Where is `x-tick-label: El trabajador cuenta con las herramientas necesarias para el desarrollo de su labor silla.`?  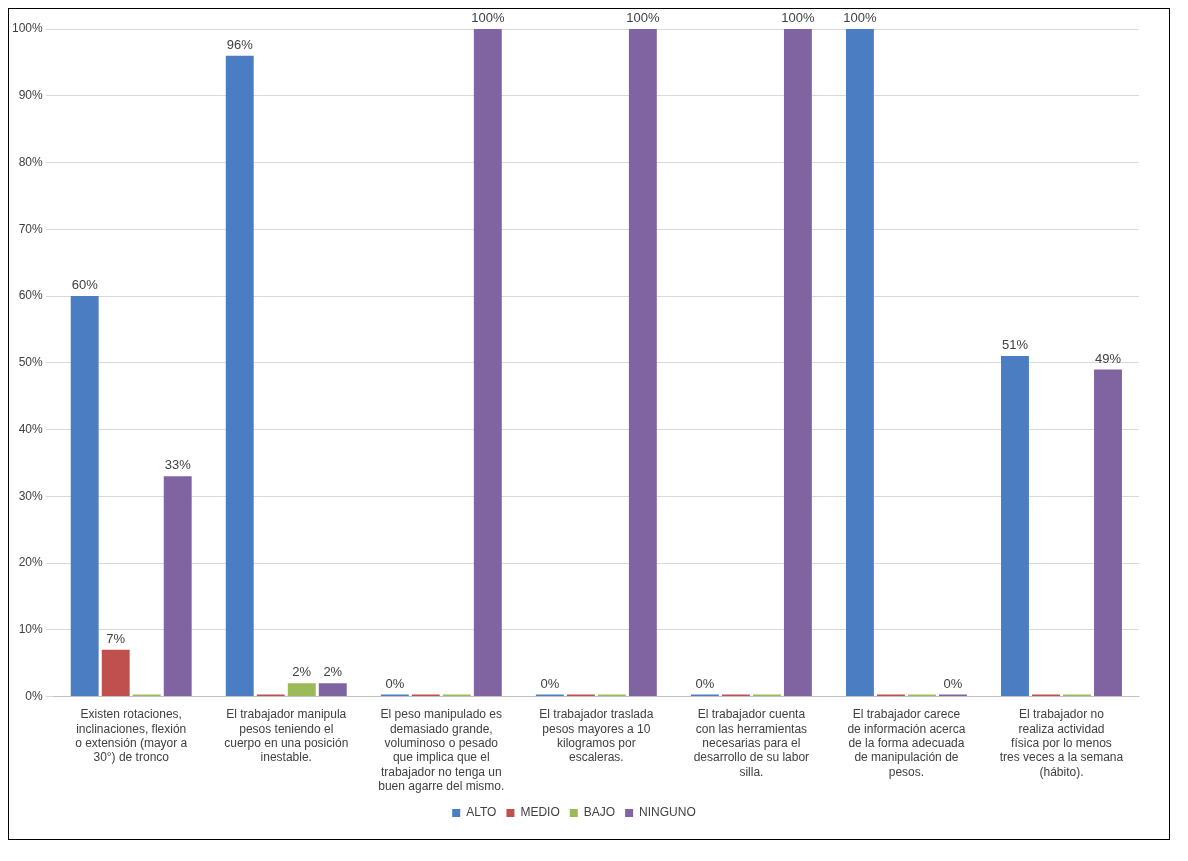 x-tick-label: El trabajador cuenta con las herramientas necesarias para el desarrollo de su labor silla. is located at coordinates (751, 743).